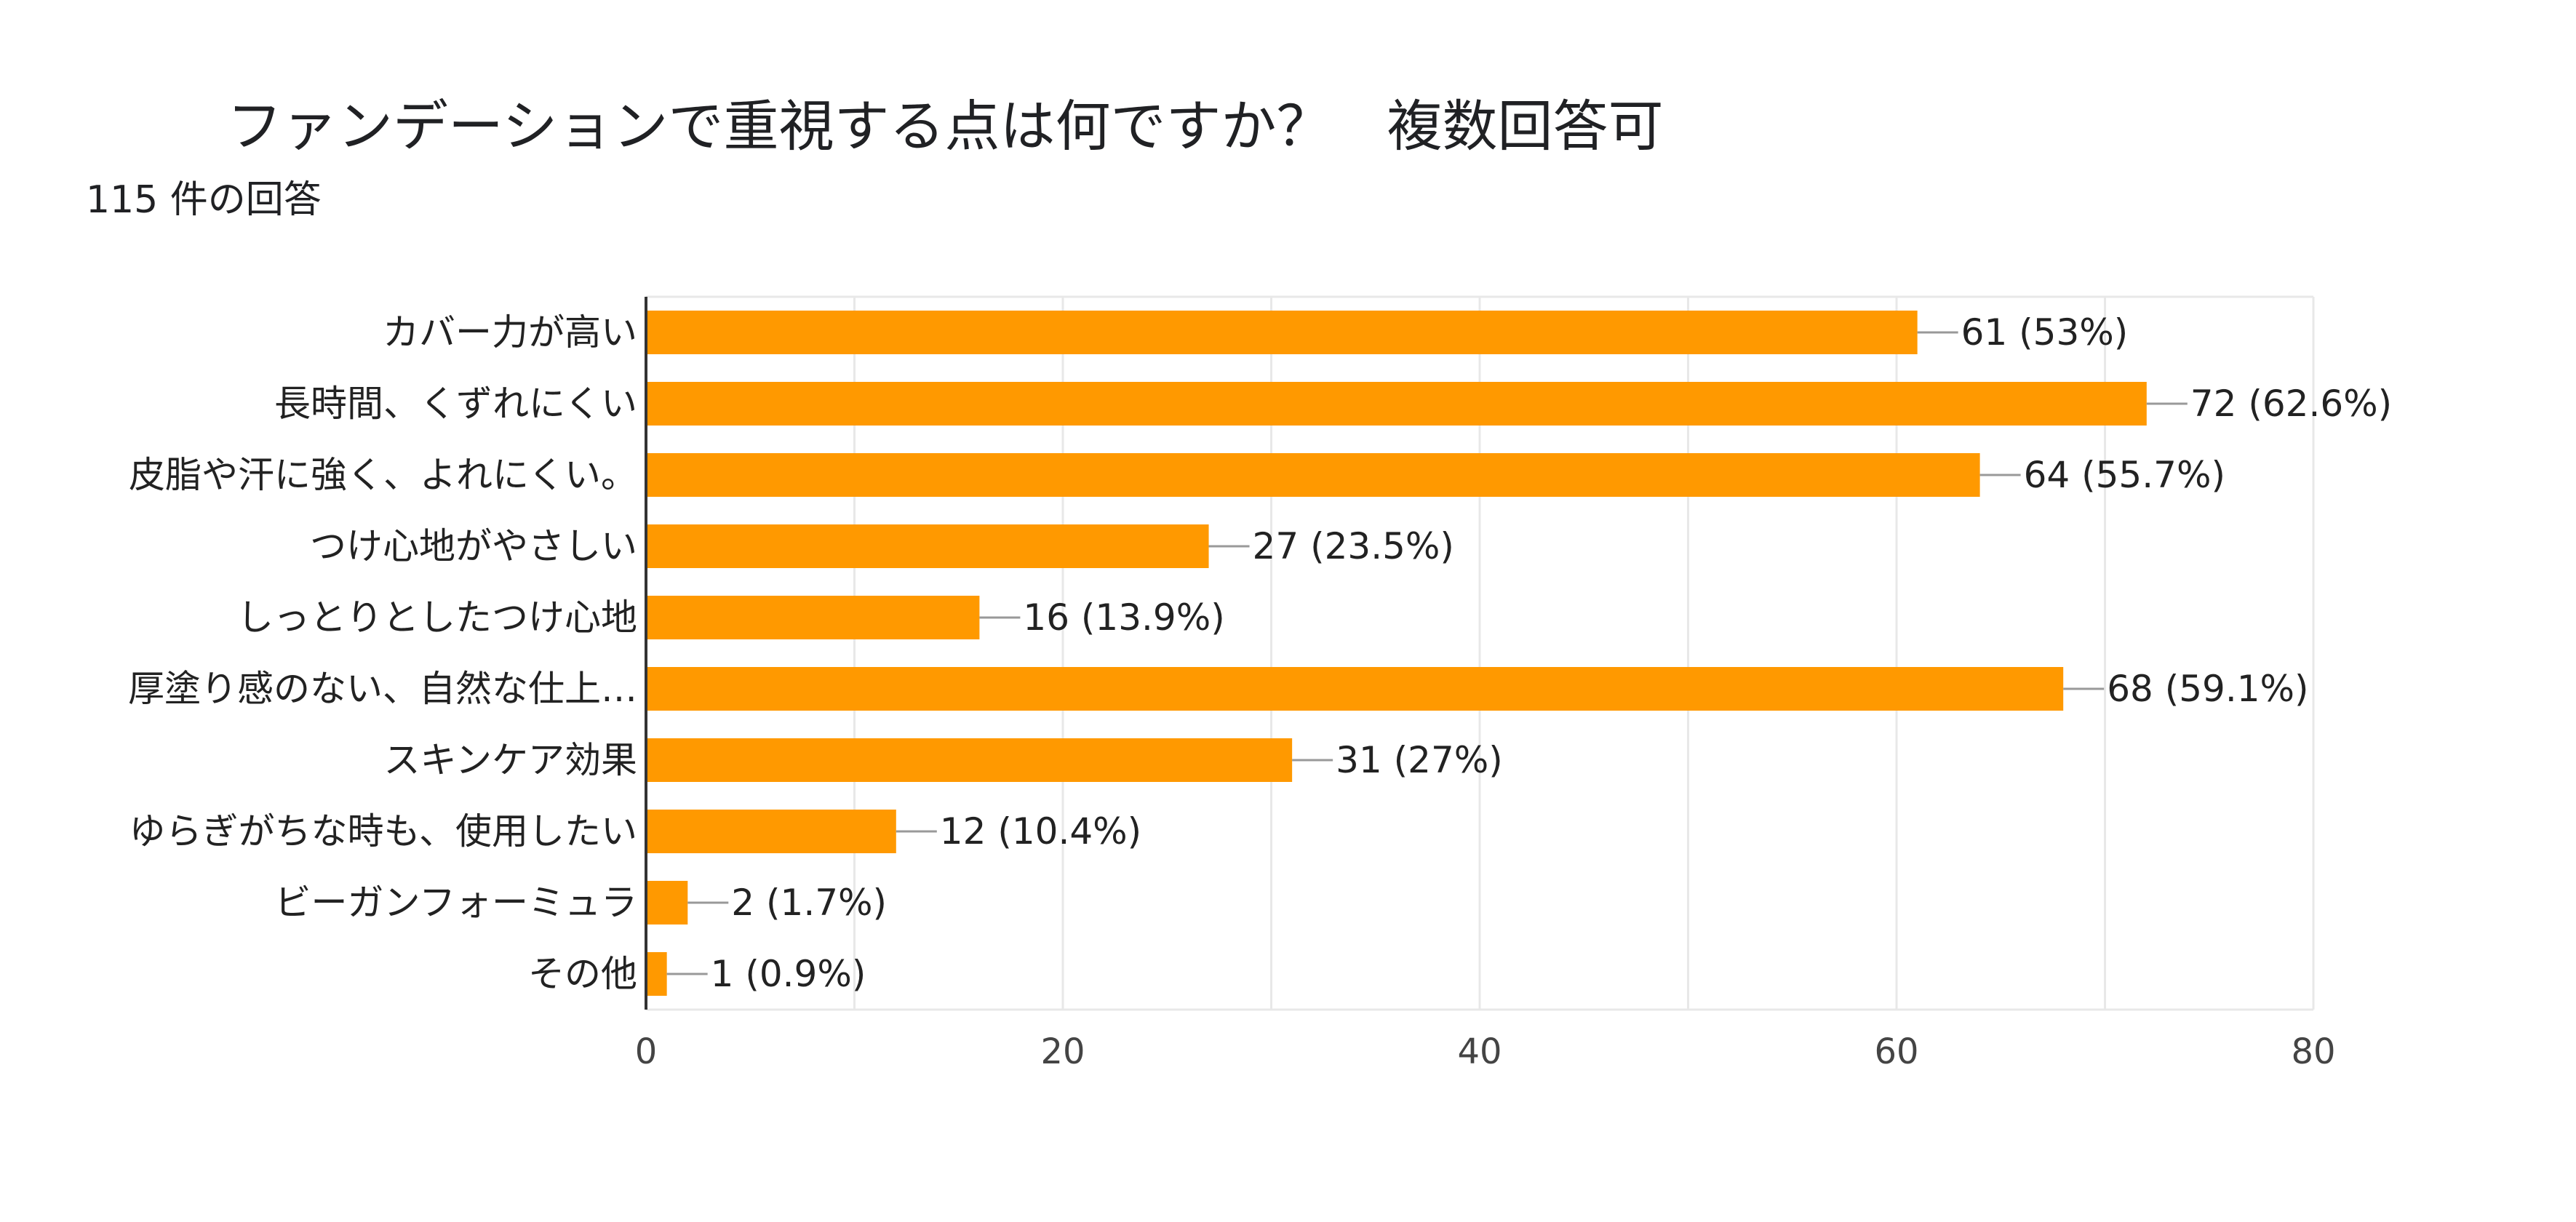 The height and width of the screenshot is (1222, 2576). I want to click on data-label: 16 (13.9%), so click(1123, 617).